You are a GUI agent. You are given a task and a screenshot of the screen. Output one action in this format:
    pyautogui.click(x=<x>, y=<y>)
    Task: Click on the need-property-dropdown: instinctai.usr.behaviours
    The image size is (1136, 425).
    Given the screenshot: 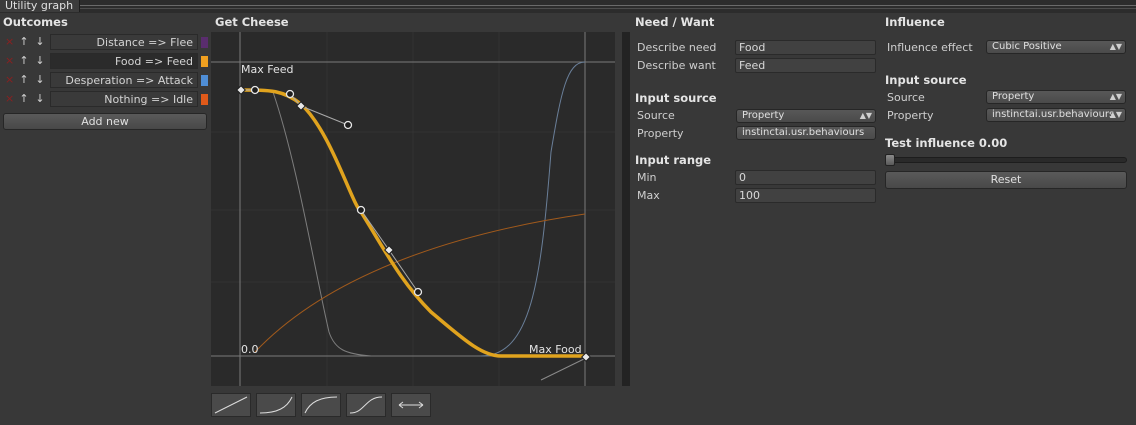 What is the action you would take?
    pyautogui.click(x=806, y=133)
    